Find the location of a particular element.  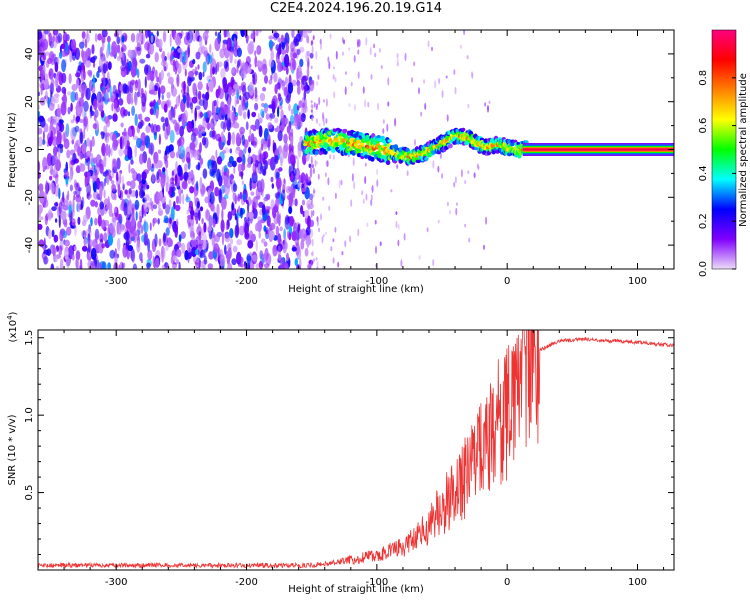

snr-x-label: Height of straight line (km) is located at coordinates (356, 589).